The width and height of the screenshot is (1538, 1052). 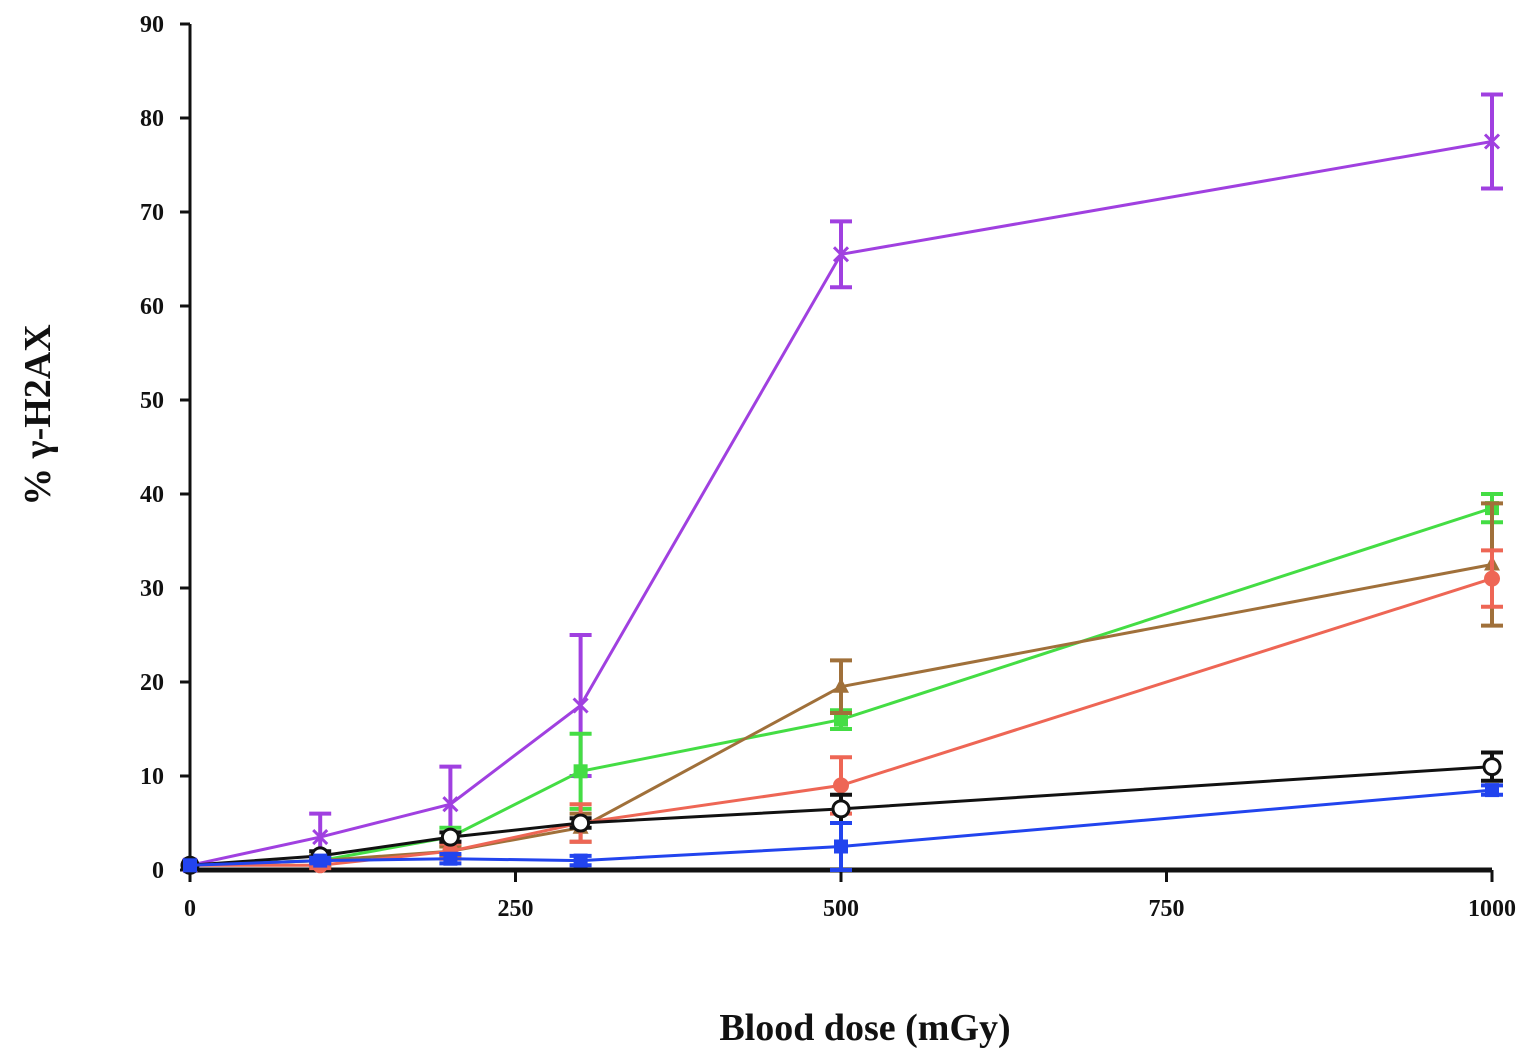 What do you see at coordinates (158, 871) in the screenshot?
I see `y-tick-label: 0` at bounding box center [158, 871].